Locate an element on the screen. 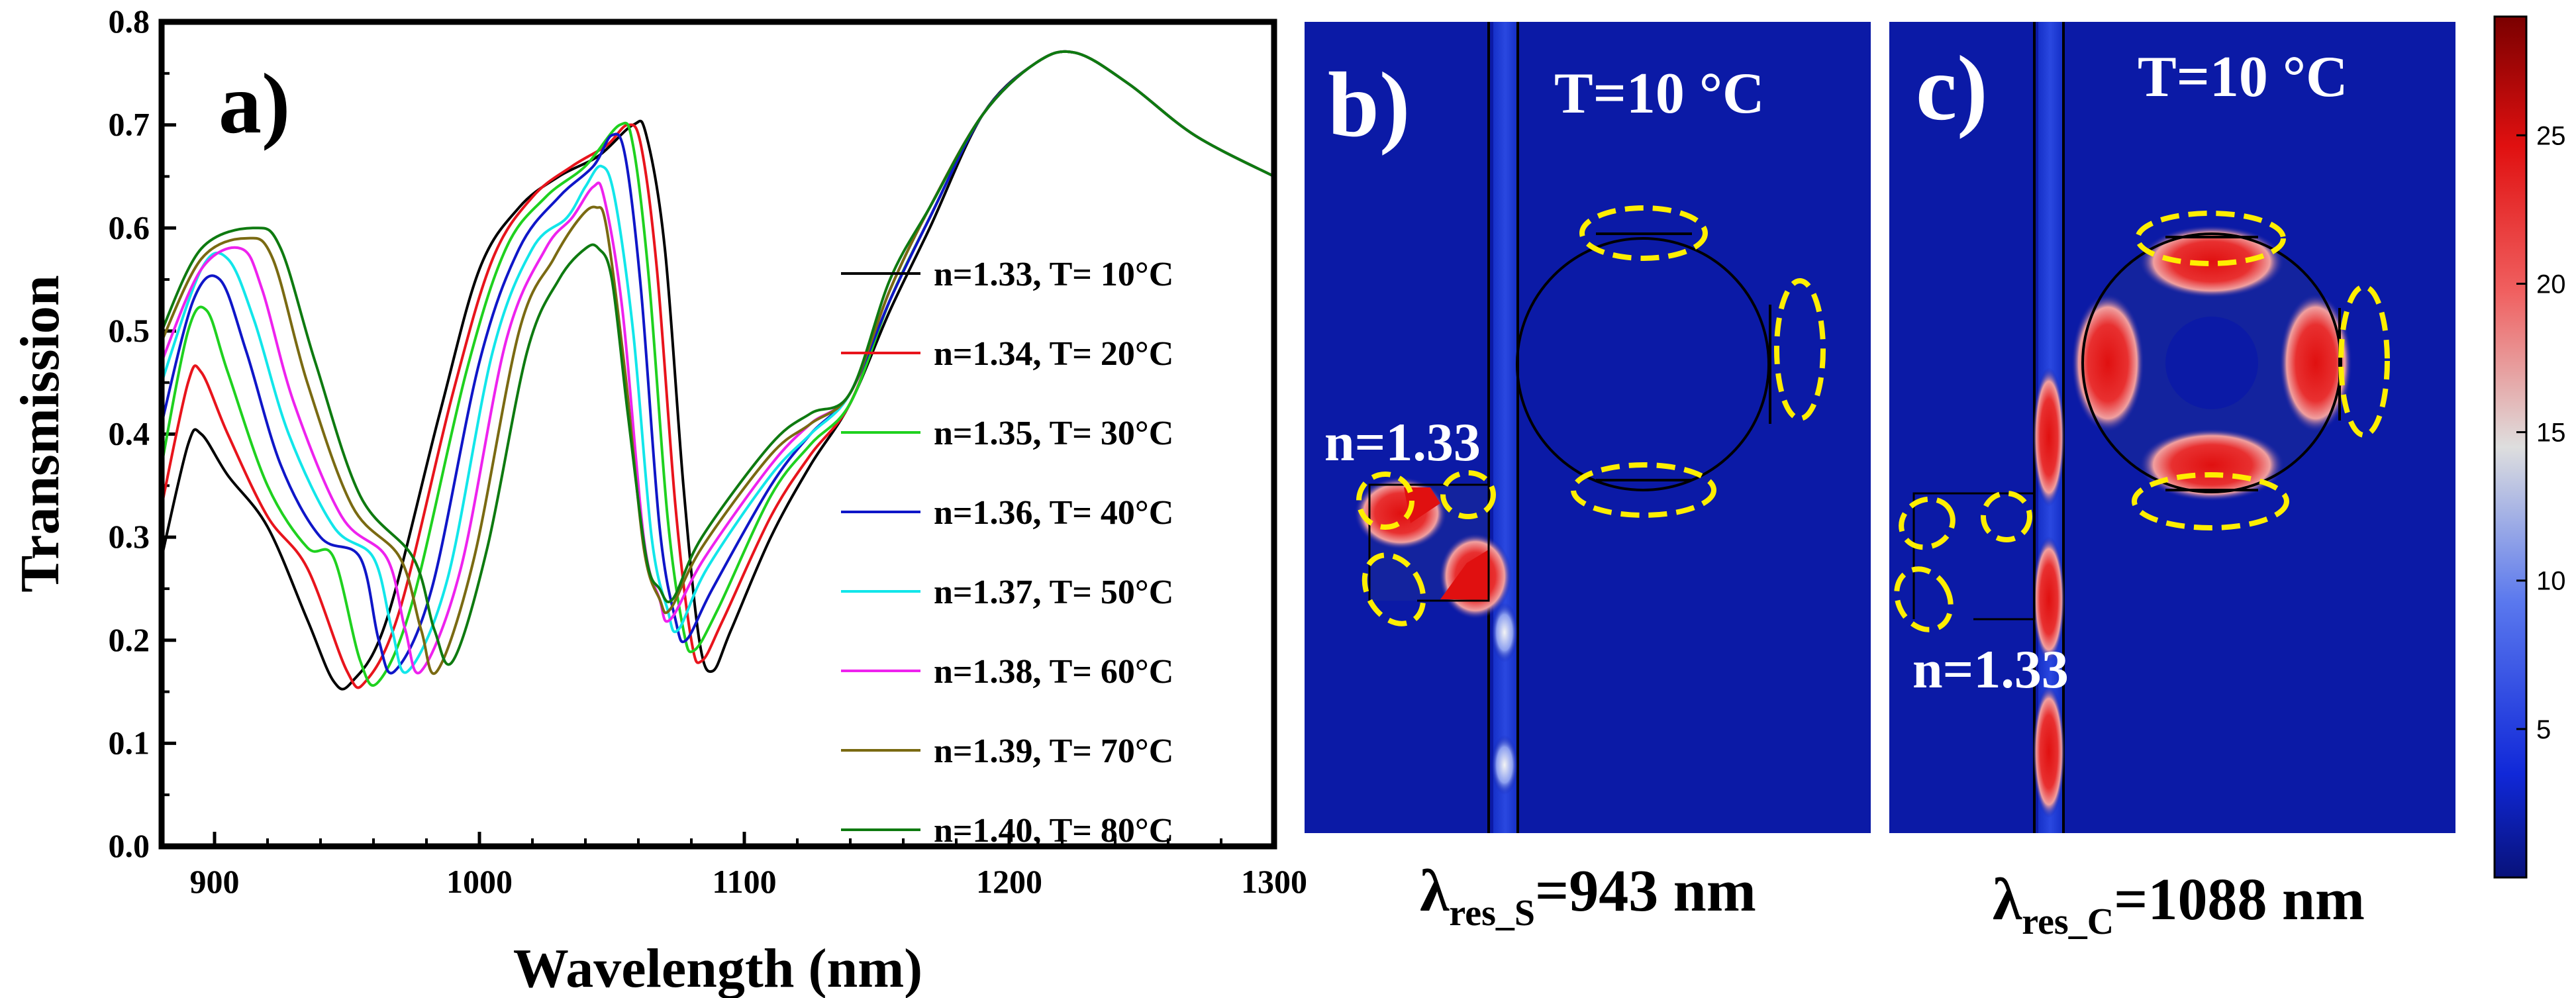  x-tick-label: 1200 is located at coordinates (1009, 881).